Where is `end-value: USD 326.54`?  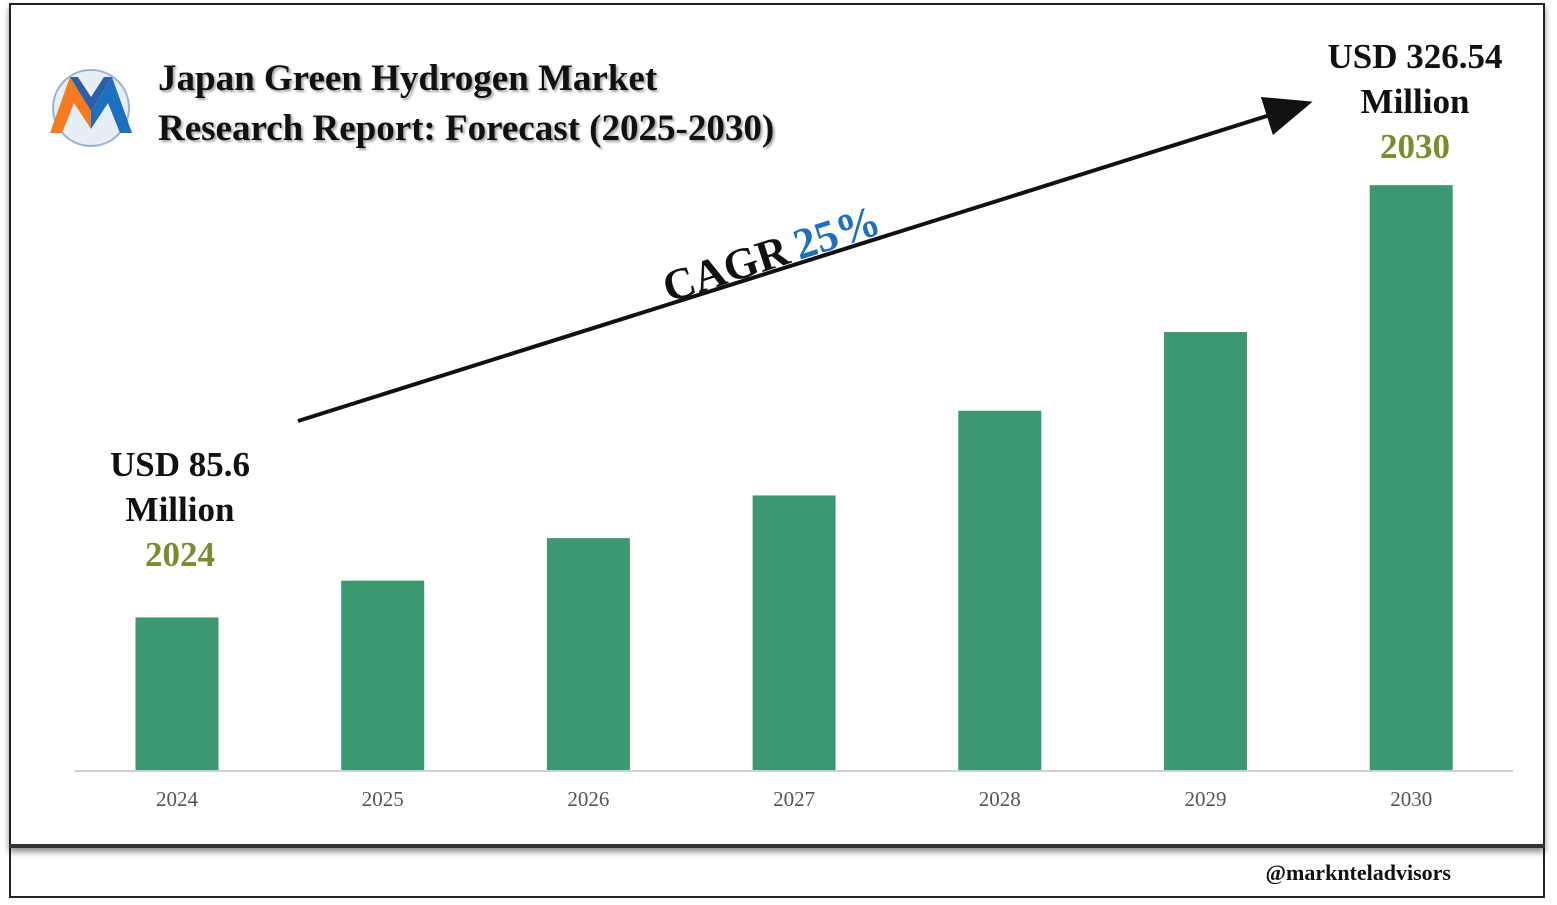
end-value: USD 326.54 is located at coordinates (1415, 56).